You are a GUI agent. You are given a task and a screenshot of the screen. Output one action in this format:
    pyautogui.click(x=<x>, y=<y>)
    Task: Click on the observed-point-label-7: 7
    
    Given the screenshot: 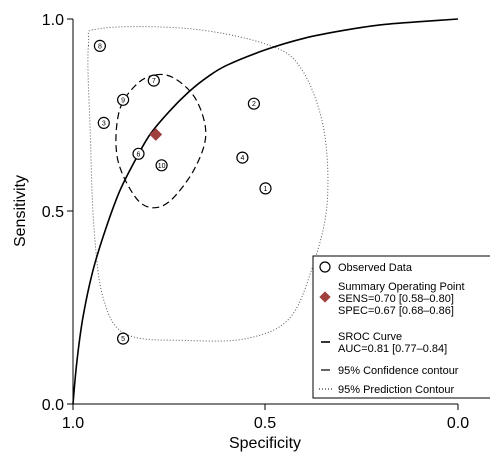 What is the action you would take?
    pyautogui.click(x=154, y=81)
    